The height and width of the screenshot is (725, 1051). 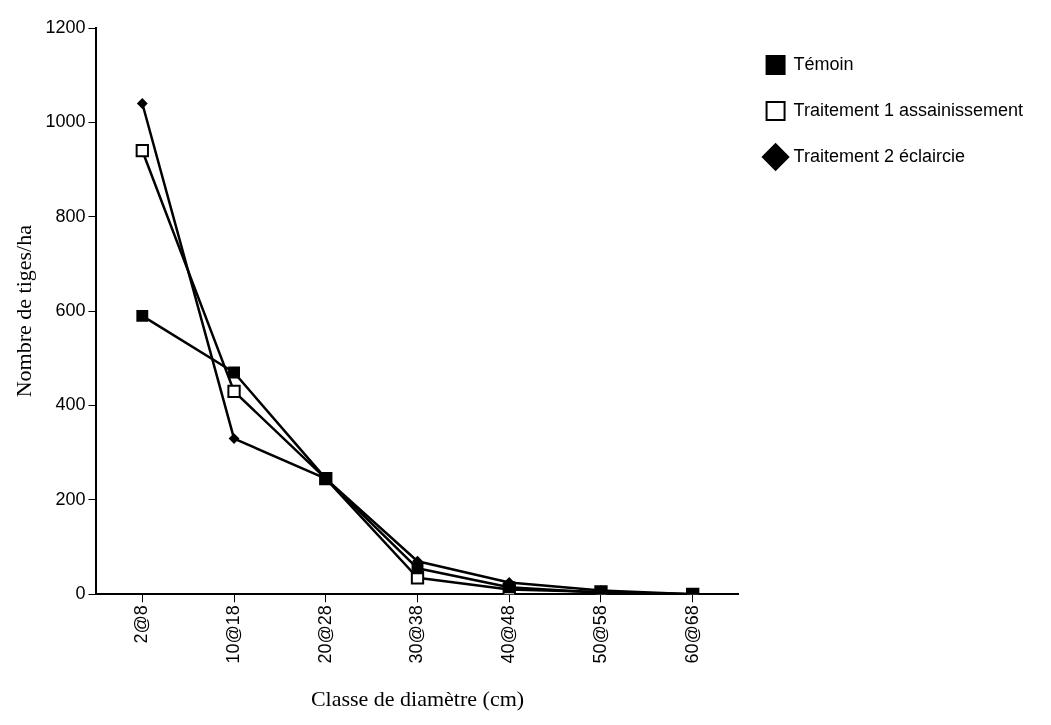 What do you see at coordinates (508, 634) in the screenshot?
I see `x-tick-label: 40@48` at bounding box center [508, 634].